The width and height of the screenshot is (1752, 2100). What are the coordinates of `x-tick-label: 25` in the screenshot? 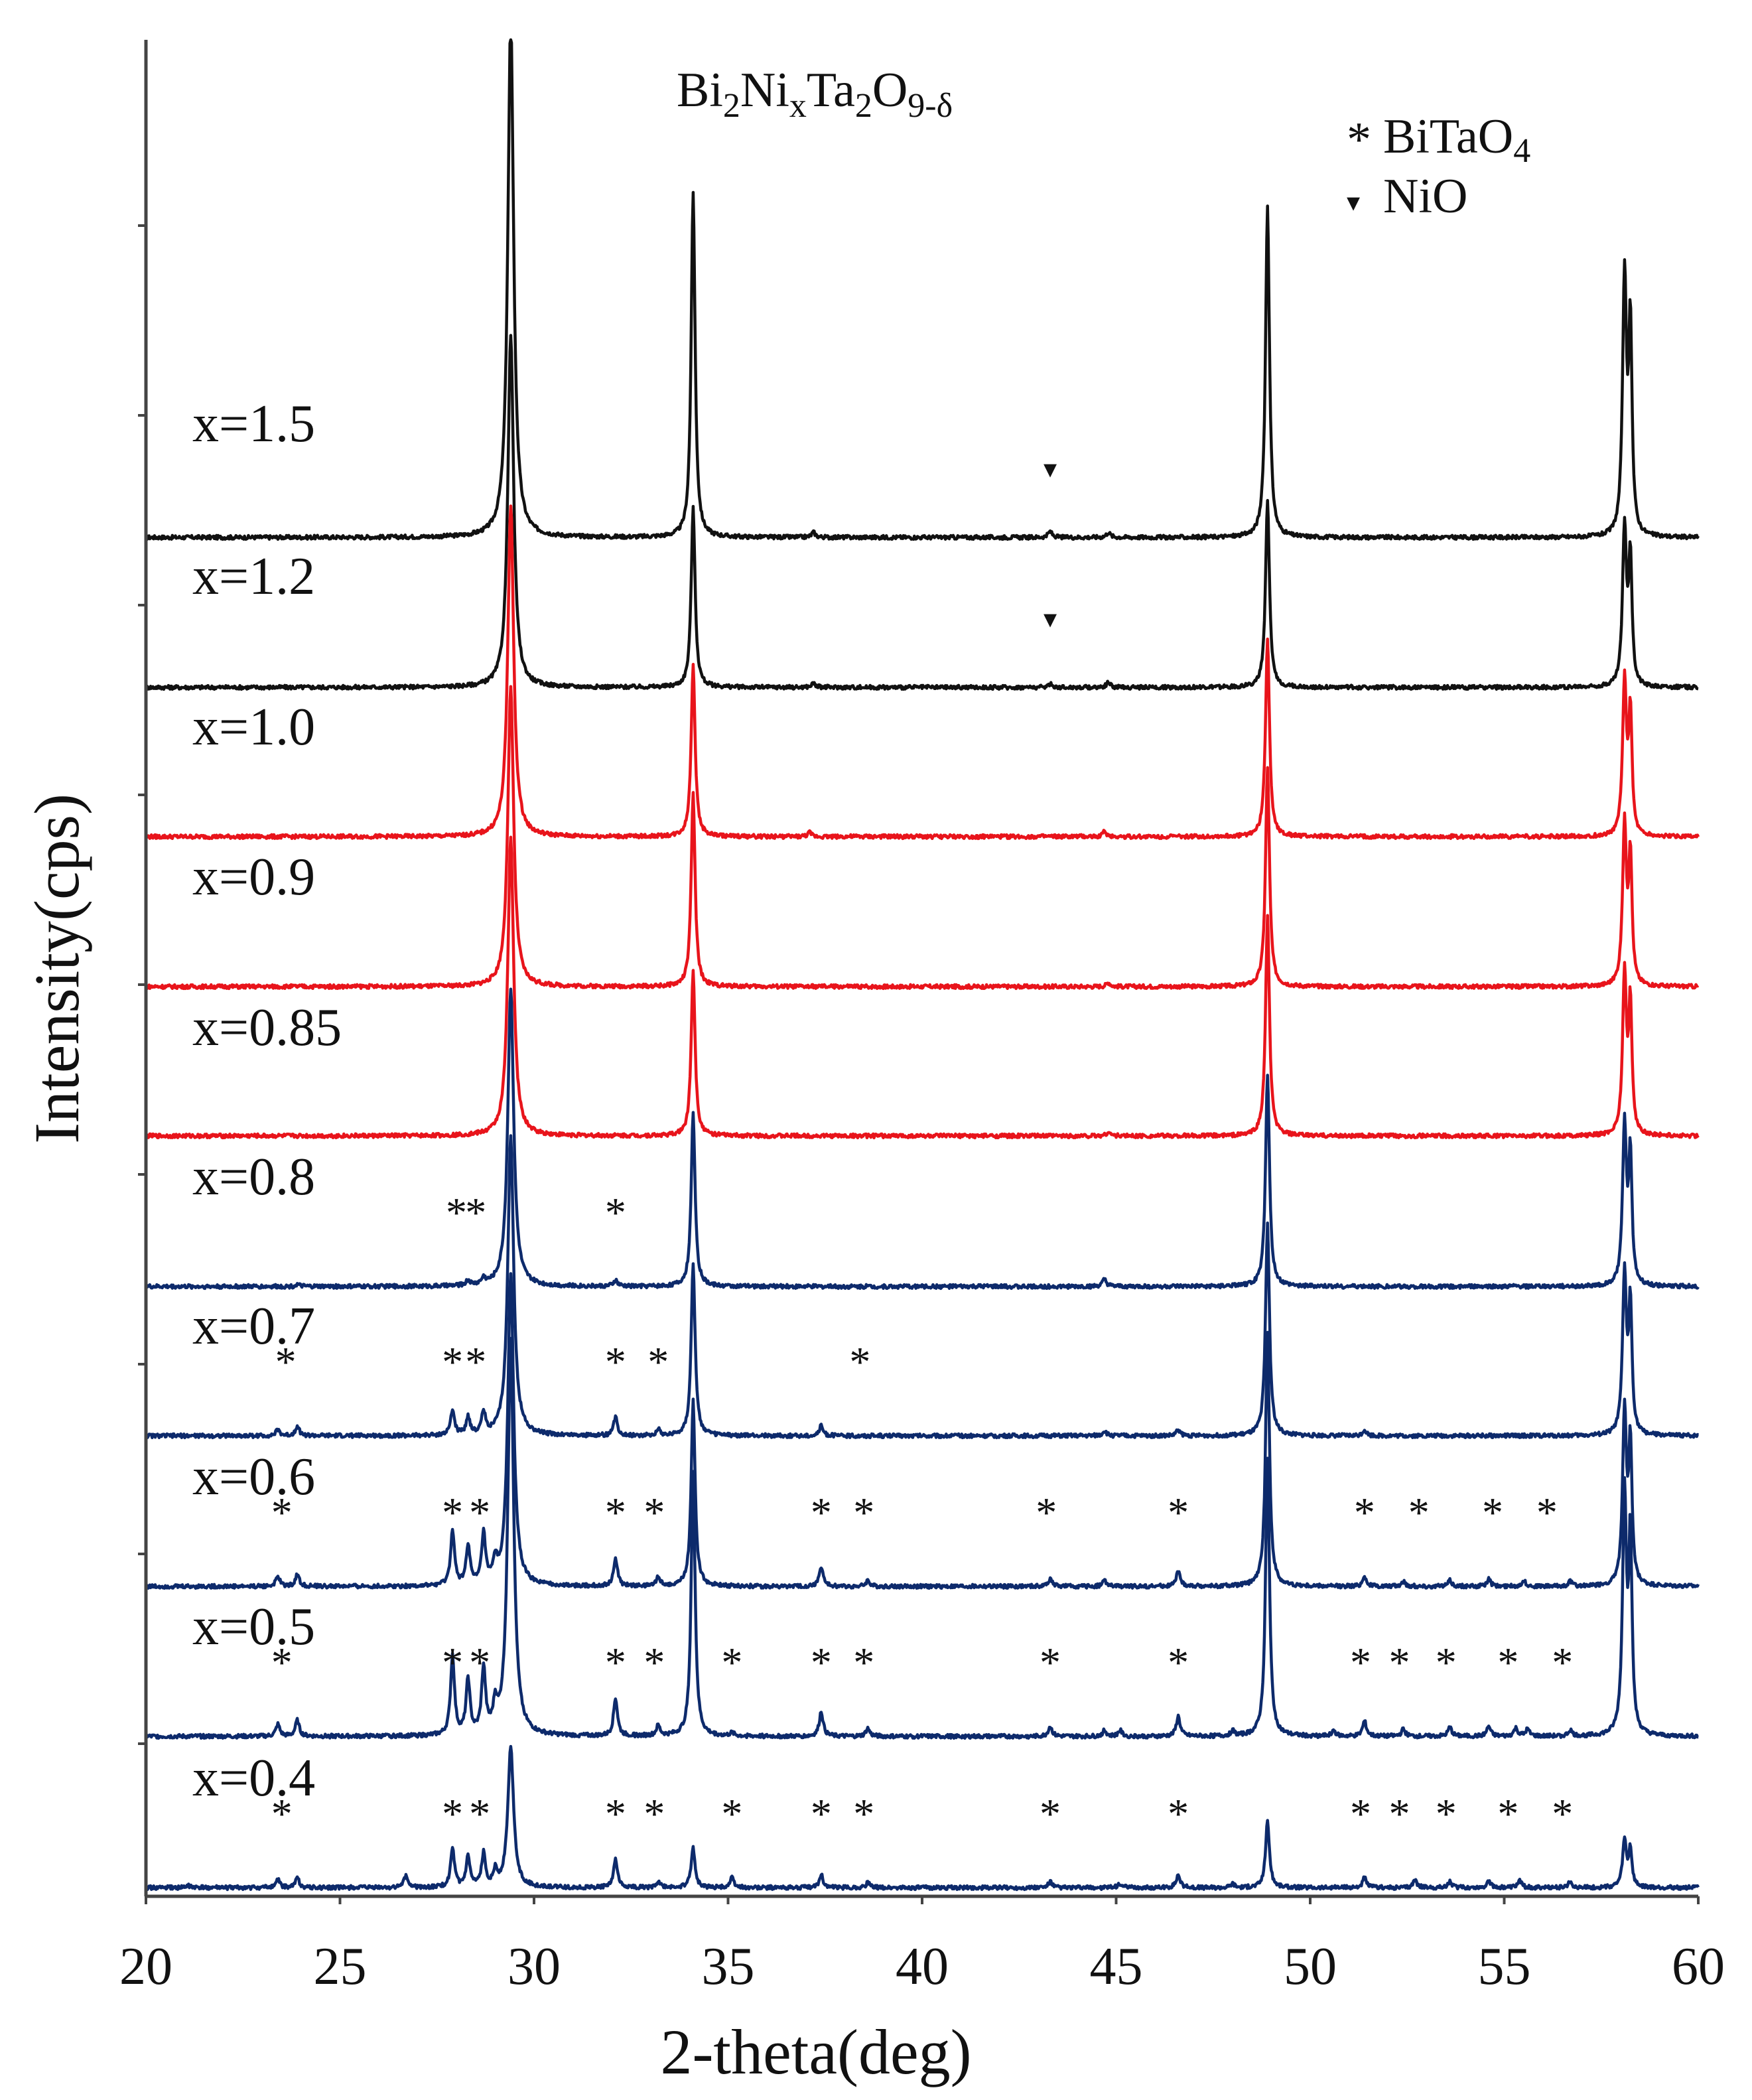 It's located at (340, 1966).